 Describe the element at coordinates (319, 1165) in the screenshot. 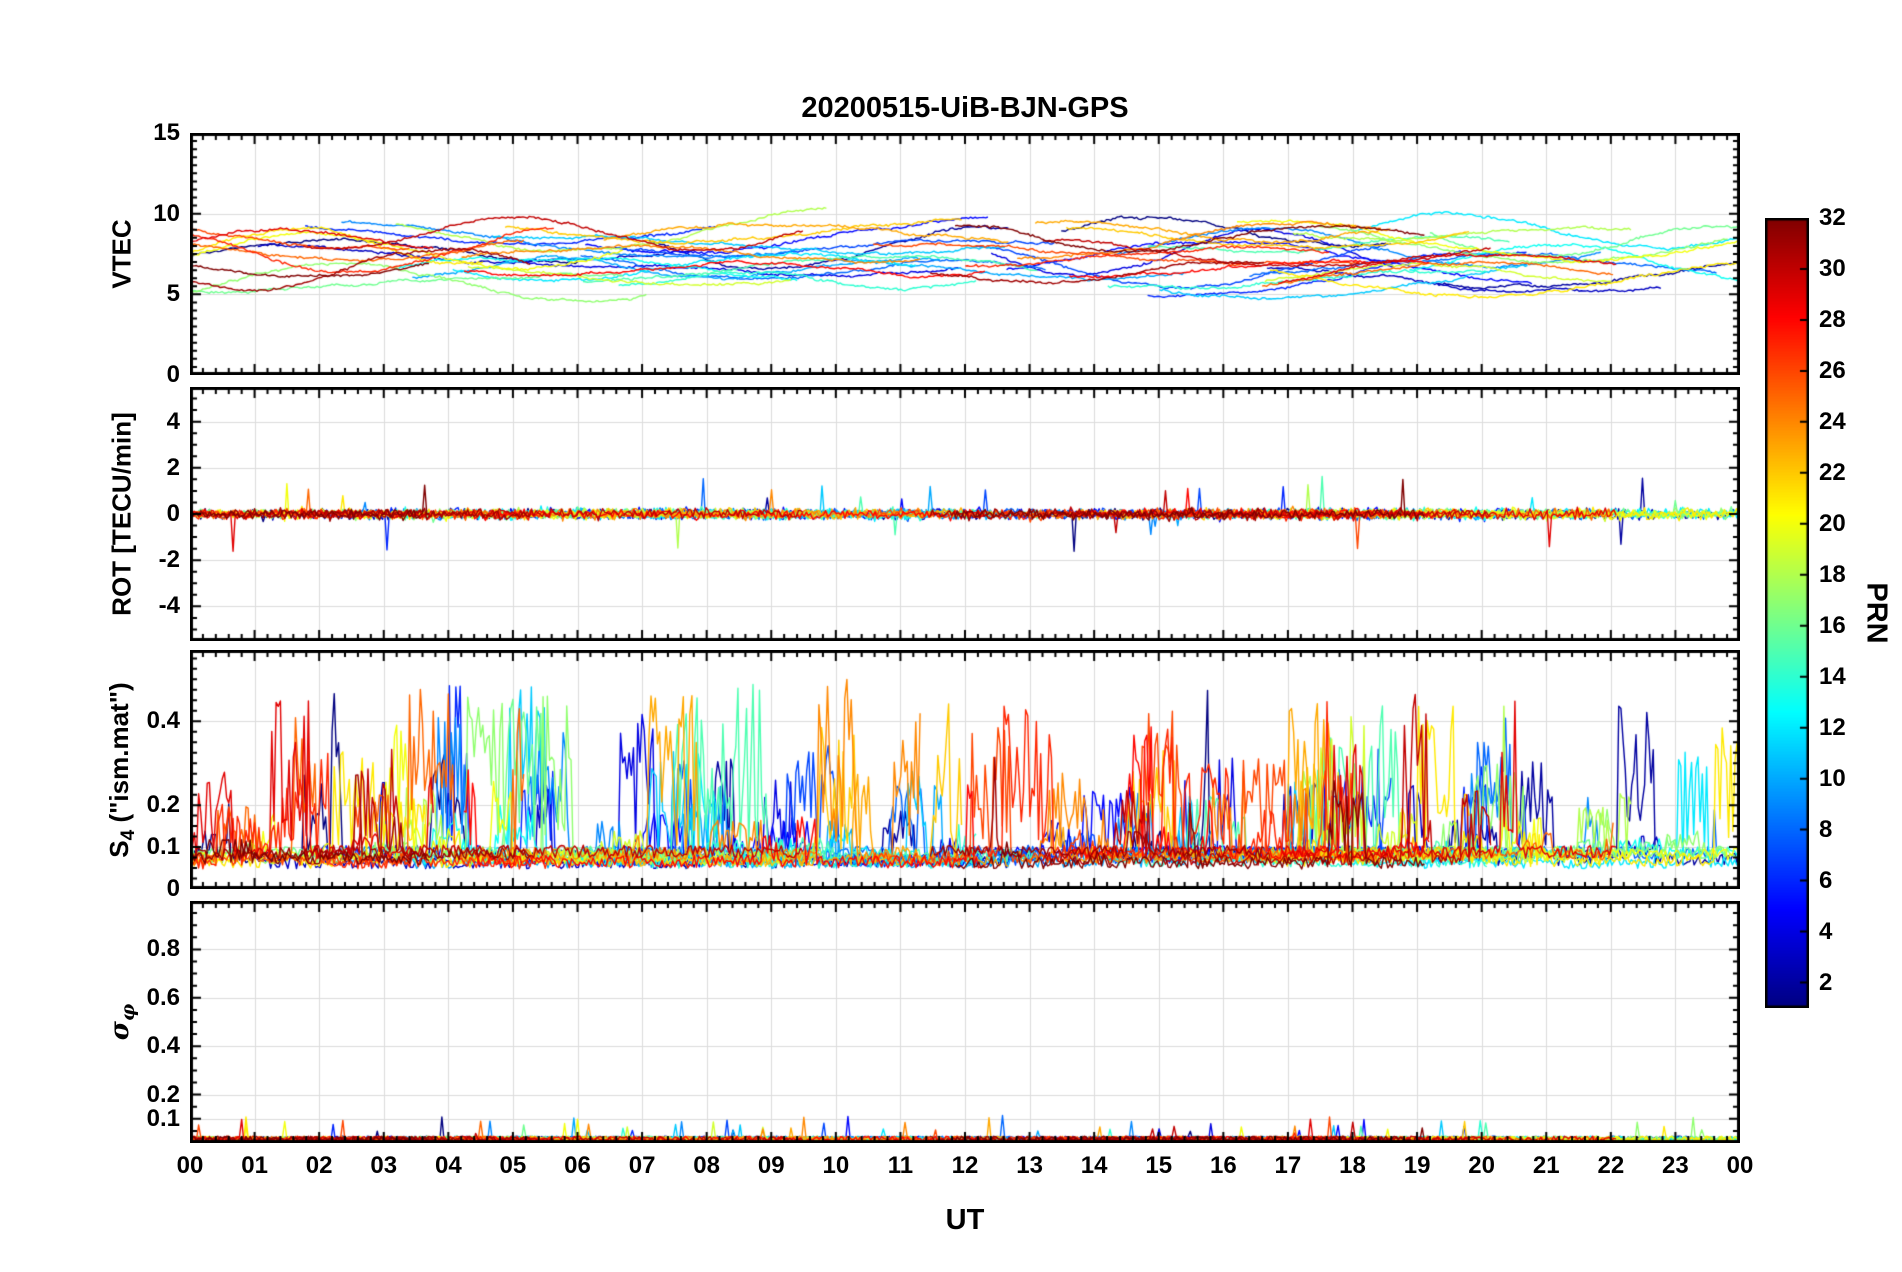

I see `x-tick-label: 02` at that location.